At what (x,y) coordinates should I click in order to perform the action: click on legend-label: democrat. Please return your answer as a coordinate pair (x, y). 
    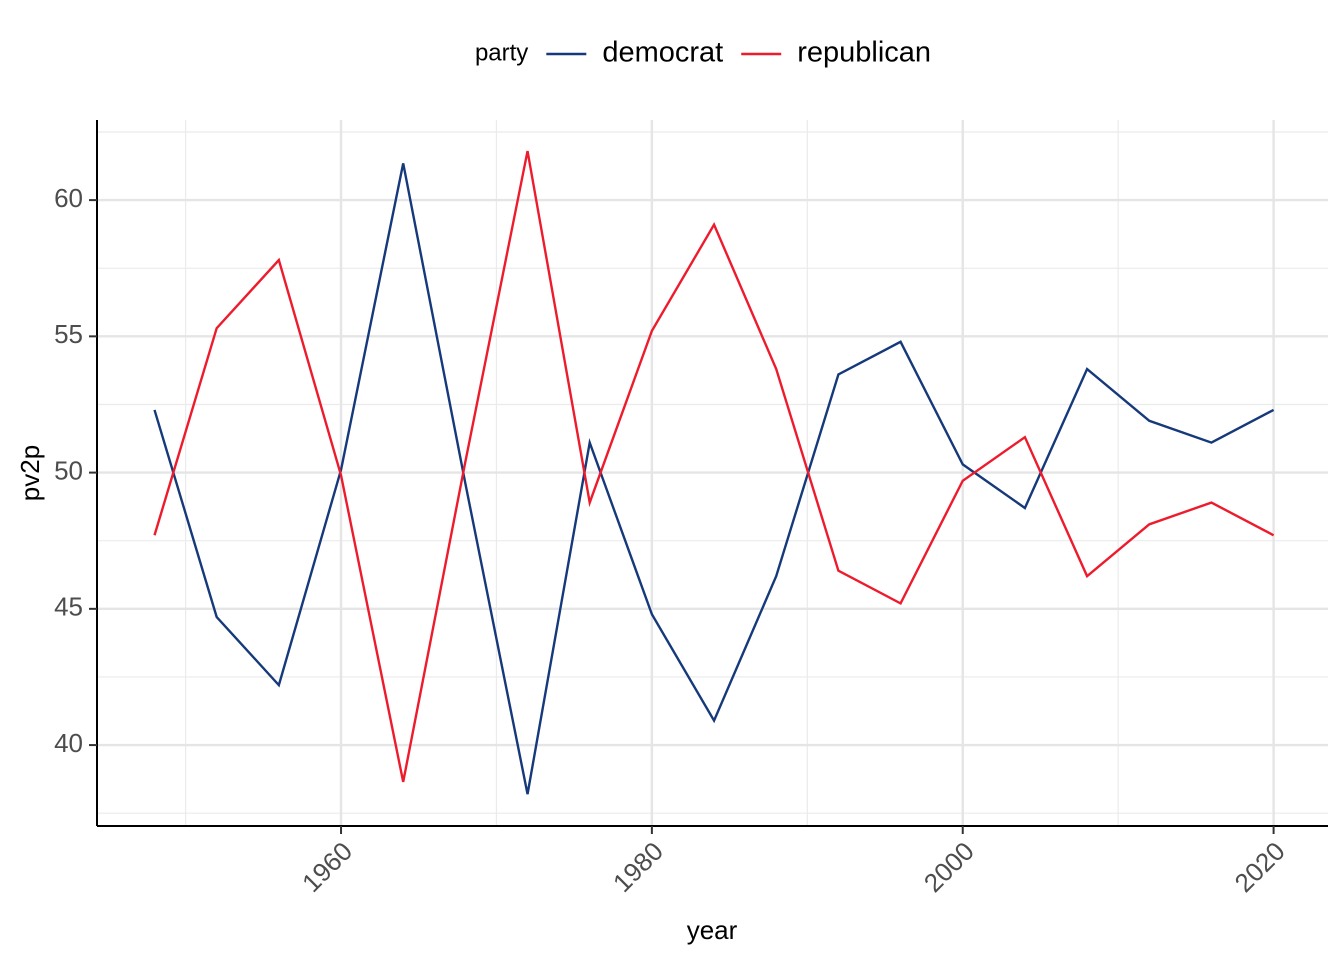
    Looking at the image, I should click on (662, 53).